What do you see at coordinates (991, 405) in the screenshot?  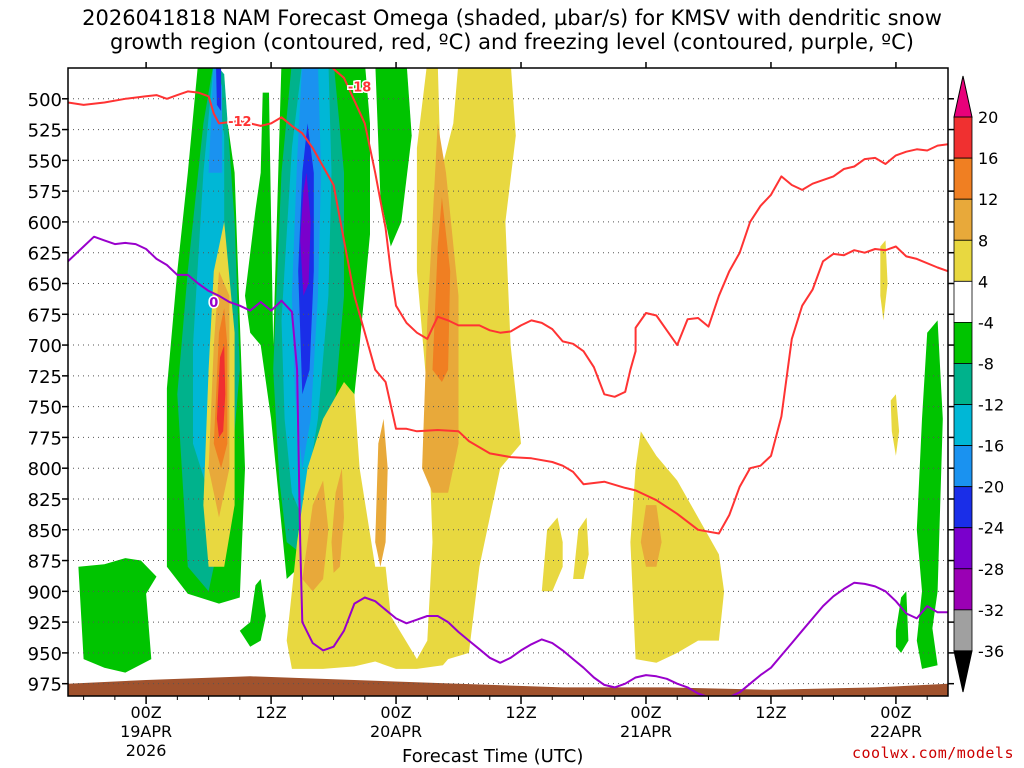 I see `colorbar-label-7: -12` at bounding box center [991, 405].